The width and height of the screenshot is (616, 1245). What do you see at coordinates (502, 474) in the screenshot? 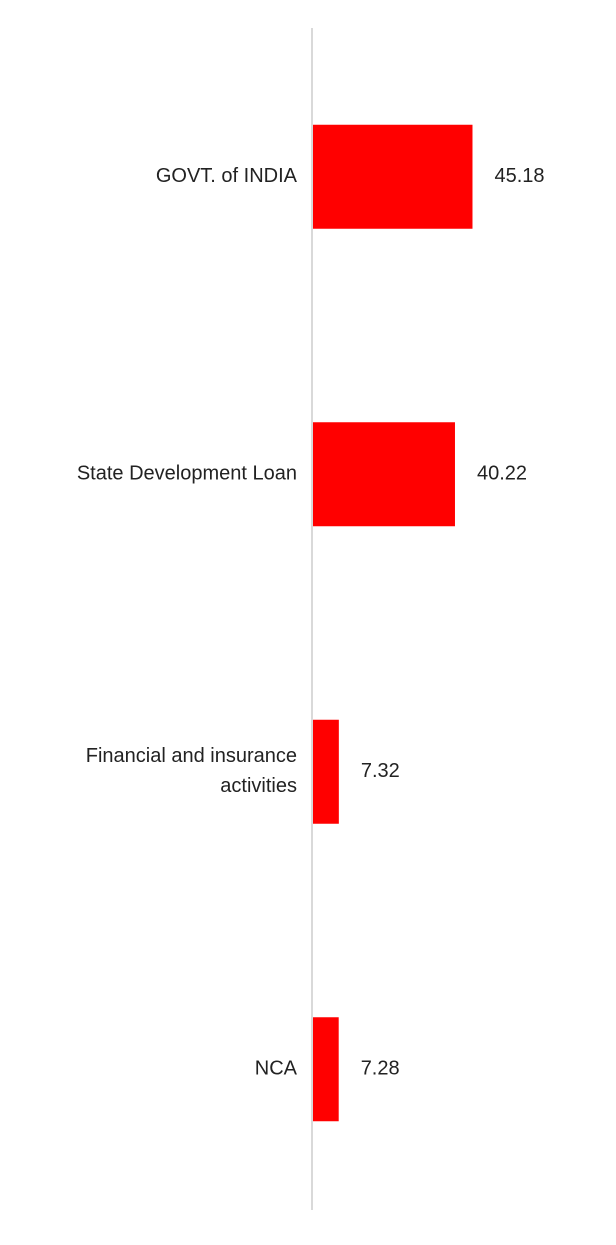
I see `value-label: 40.22` at bounding box center [502, 474].